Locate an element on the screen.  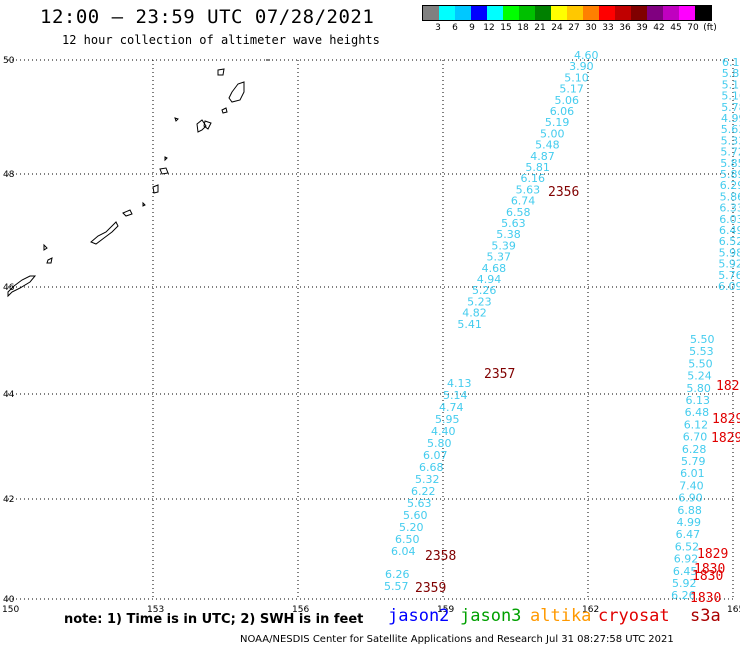
lat-label: 48 is located at coordinates (9, 175).